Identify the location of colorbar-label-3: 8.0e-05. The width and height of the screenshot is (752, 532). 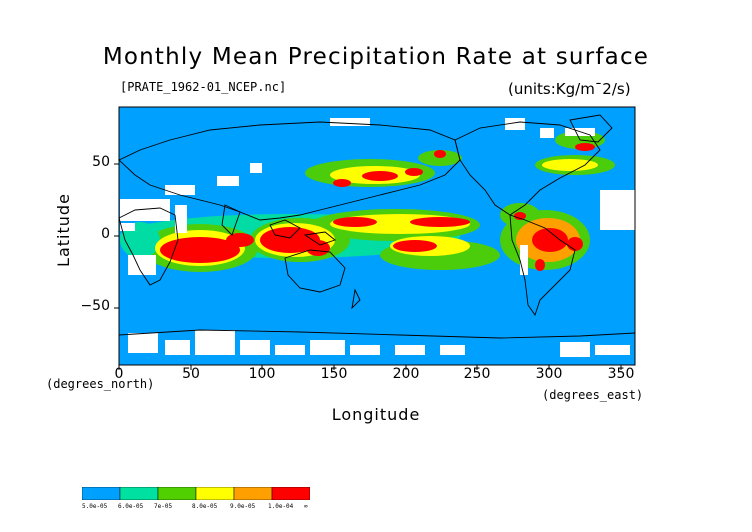
(205, 506).